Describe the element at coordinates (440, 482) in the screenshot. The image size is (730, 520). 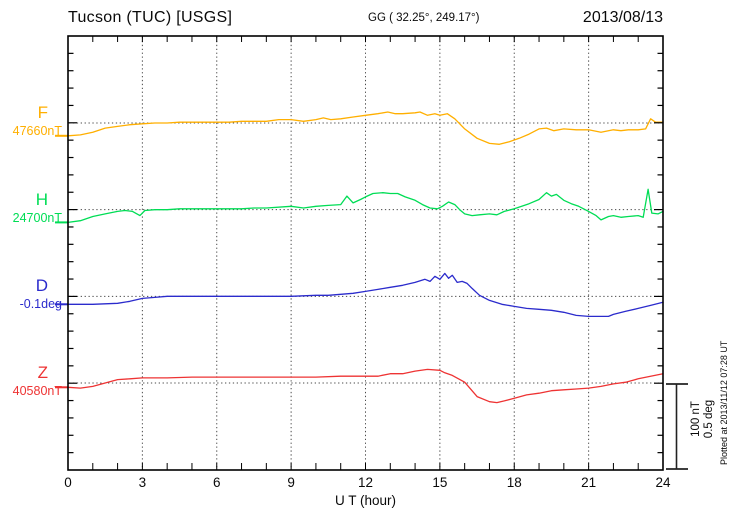
I see `x-tick-label-15: 15` at that location.